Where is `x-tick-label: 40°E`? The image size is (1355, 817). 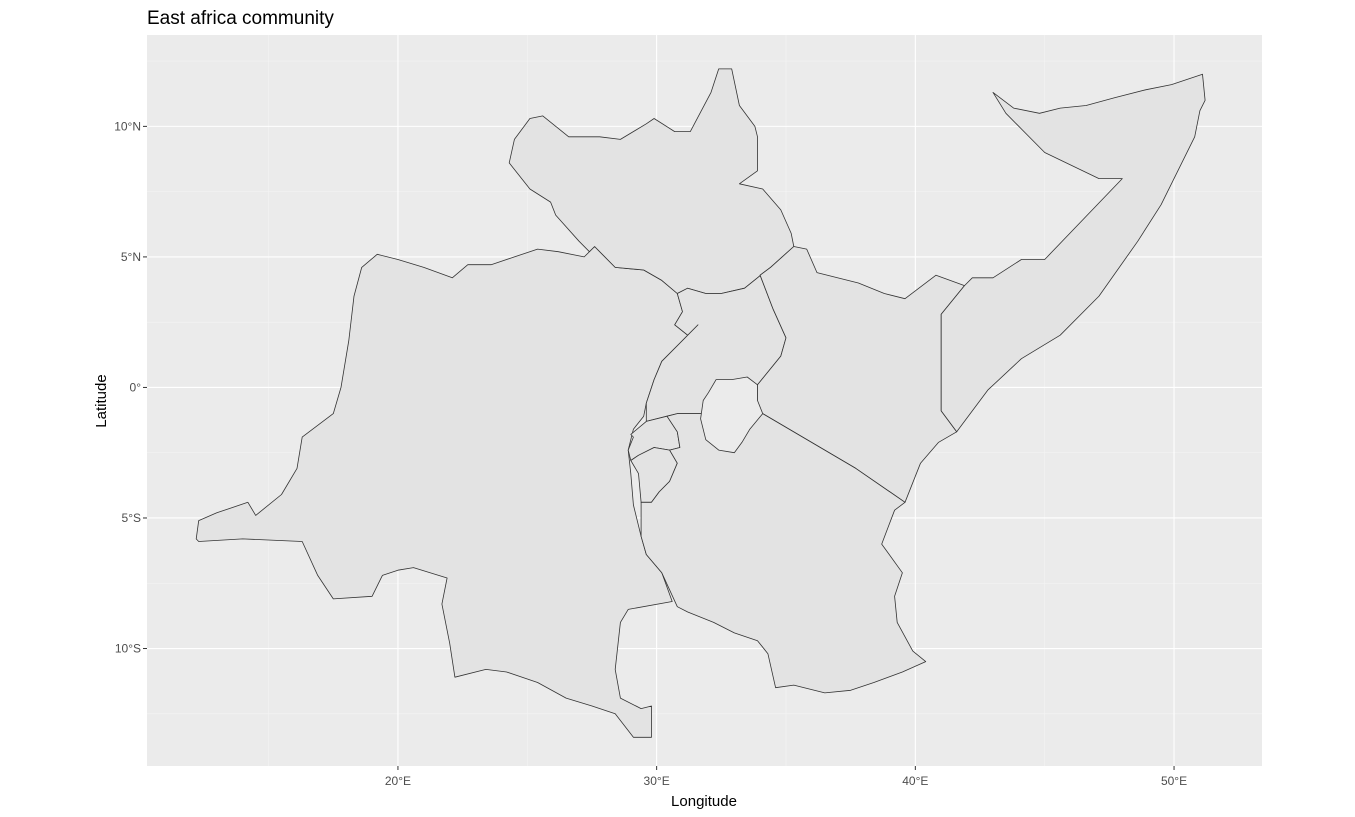 x-tick-label: 40°E is located at coordinates (915, 781).